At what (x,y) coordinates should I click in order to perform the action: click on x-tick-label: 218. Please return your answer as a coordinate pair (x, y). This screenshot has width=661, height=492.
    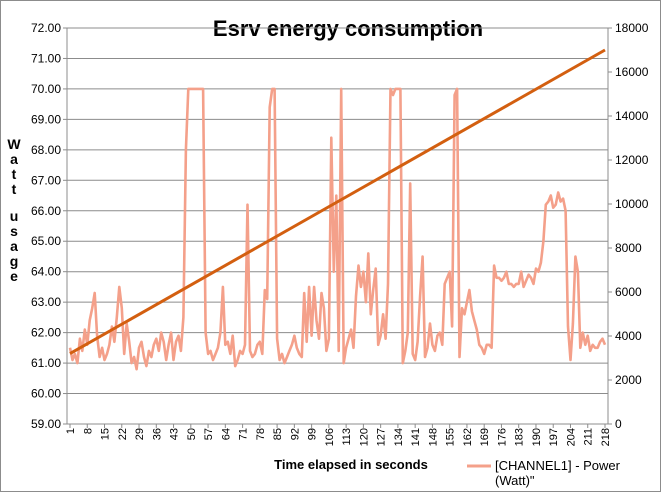
    Looking at the image, I should click on (606, 437).